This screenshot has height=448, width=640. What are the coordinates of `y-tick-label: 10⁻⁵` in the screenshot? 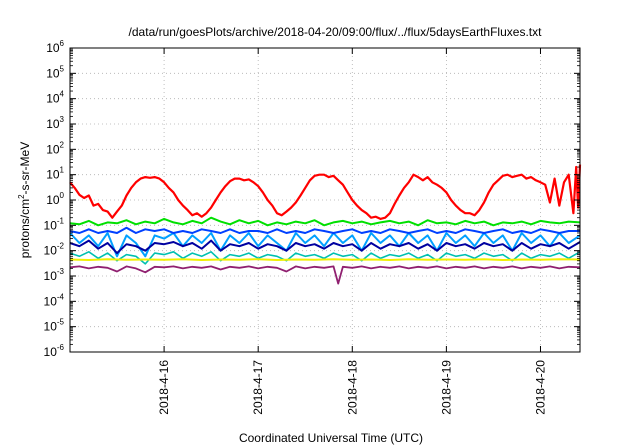 It's located at (54, 326).